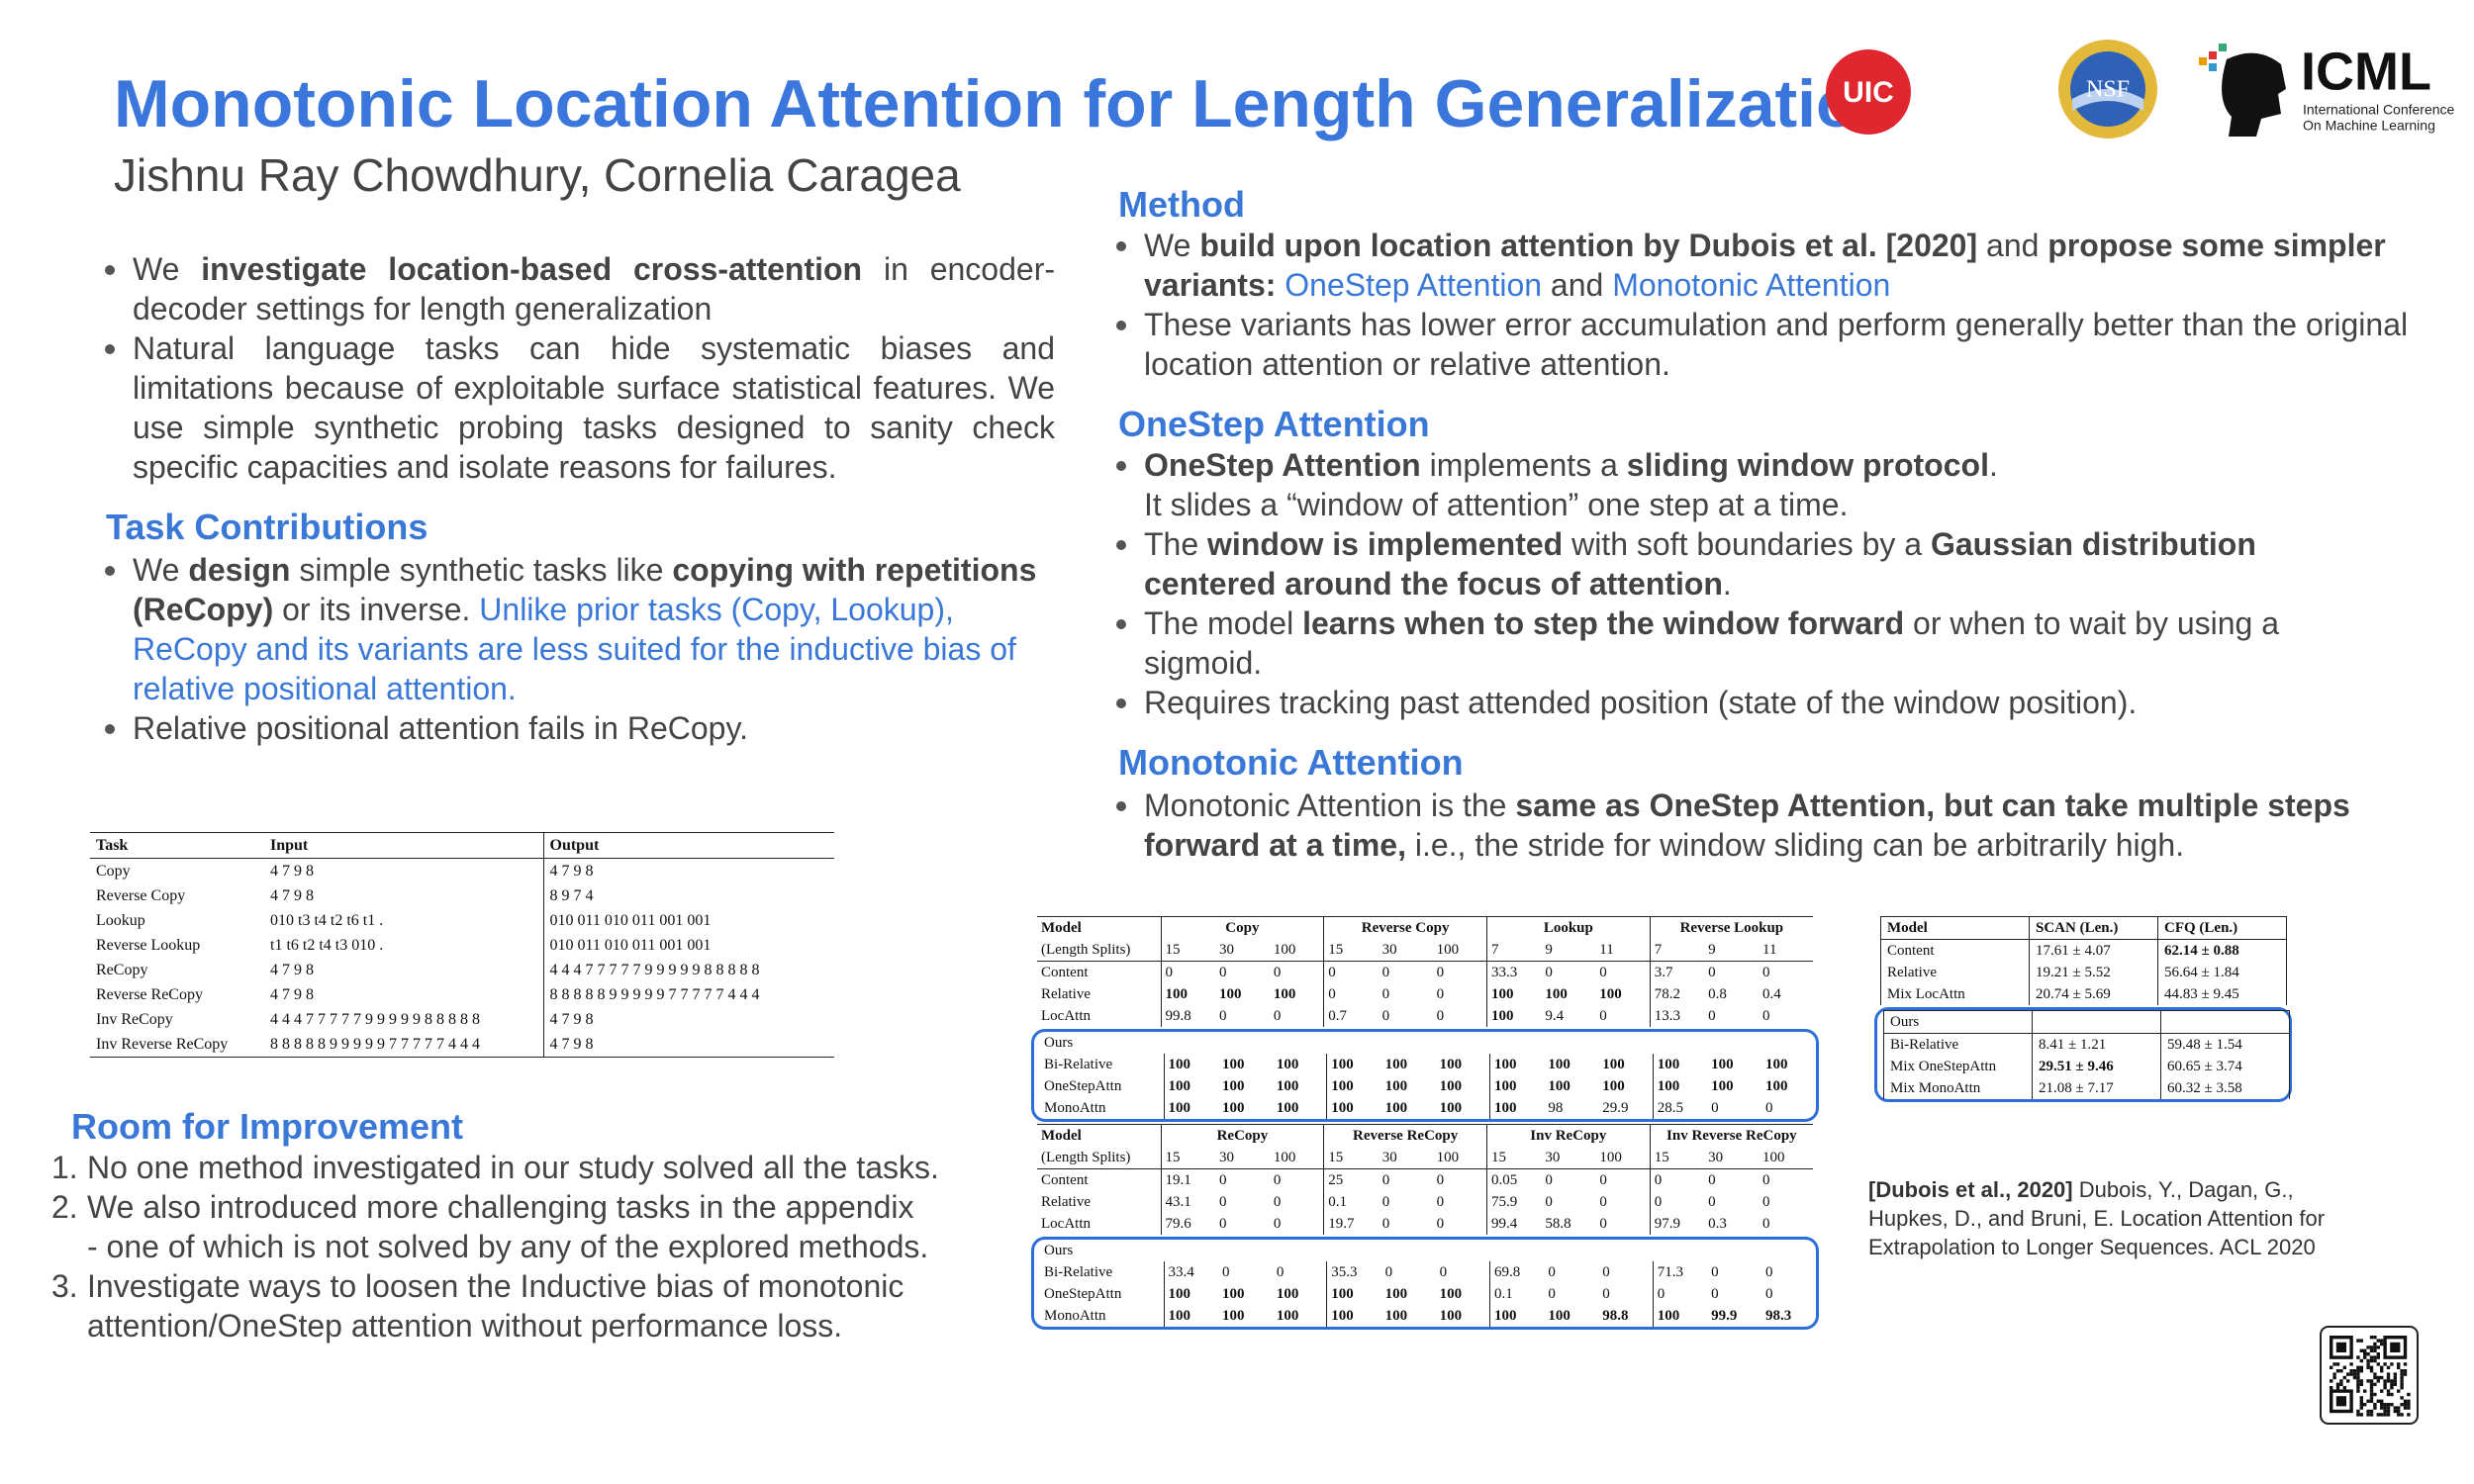  I want to click on table-row: Bi-Relative 33.4 0 0 35.3 0 0 69.8 0 0 71.3 0 0, so click(1428, 1272).